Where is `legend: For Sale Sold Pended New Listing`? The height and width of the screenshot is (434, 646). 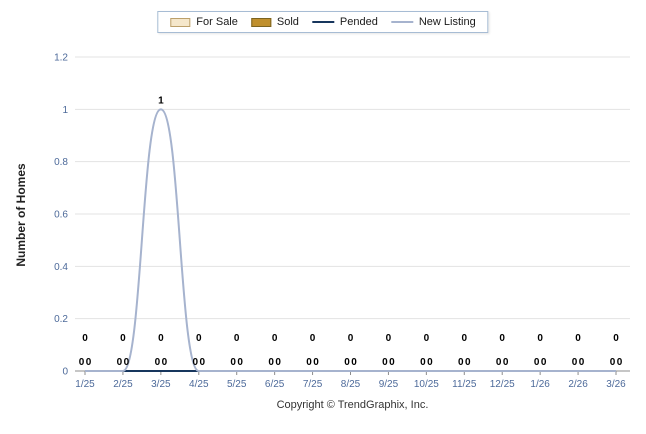
legend: For Sale Sold Pended New Listing is located at coordinates (323, 22).